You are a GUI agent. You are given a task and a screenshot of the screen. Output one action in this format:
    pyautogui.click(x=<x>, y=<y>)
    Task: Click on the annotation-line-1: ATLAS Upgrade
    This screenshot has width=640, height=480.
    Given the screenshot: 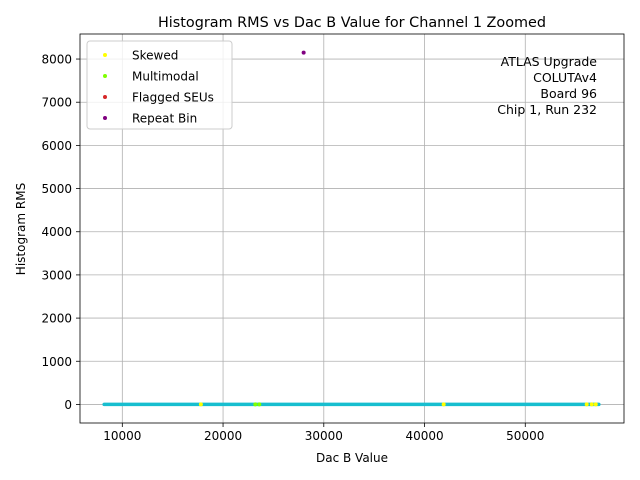 What is the action you would take?
    pyautogui.click(x=549, y=61)
    